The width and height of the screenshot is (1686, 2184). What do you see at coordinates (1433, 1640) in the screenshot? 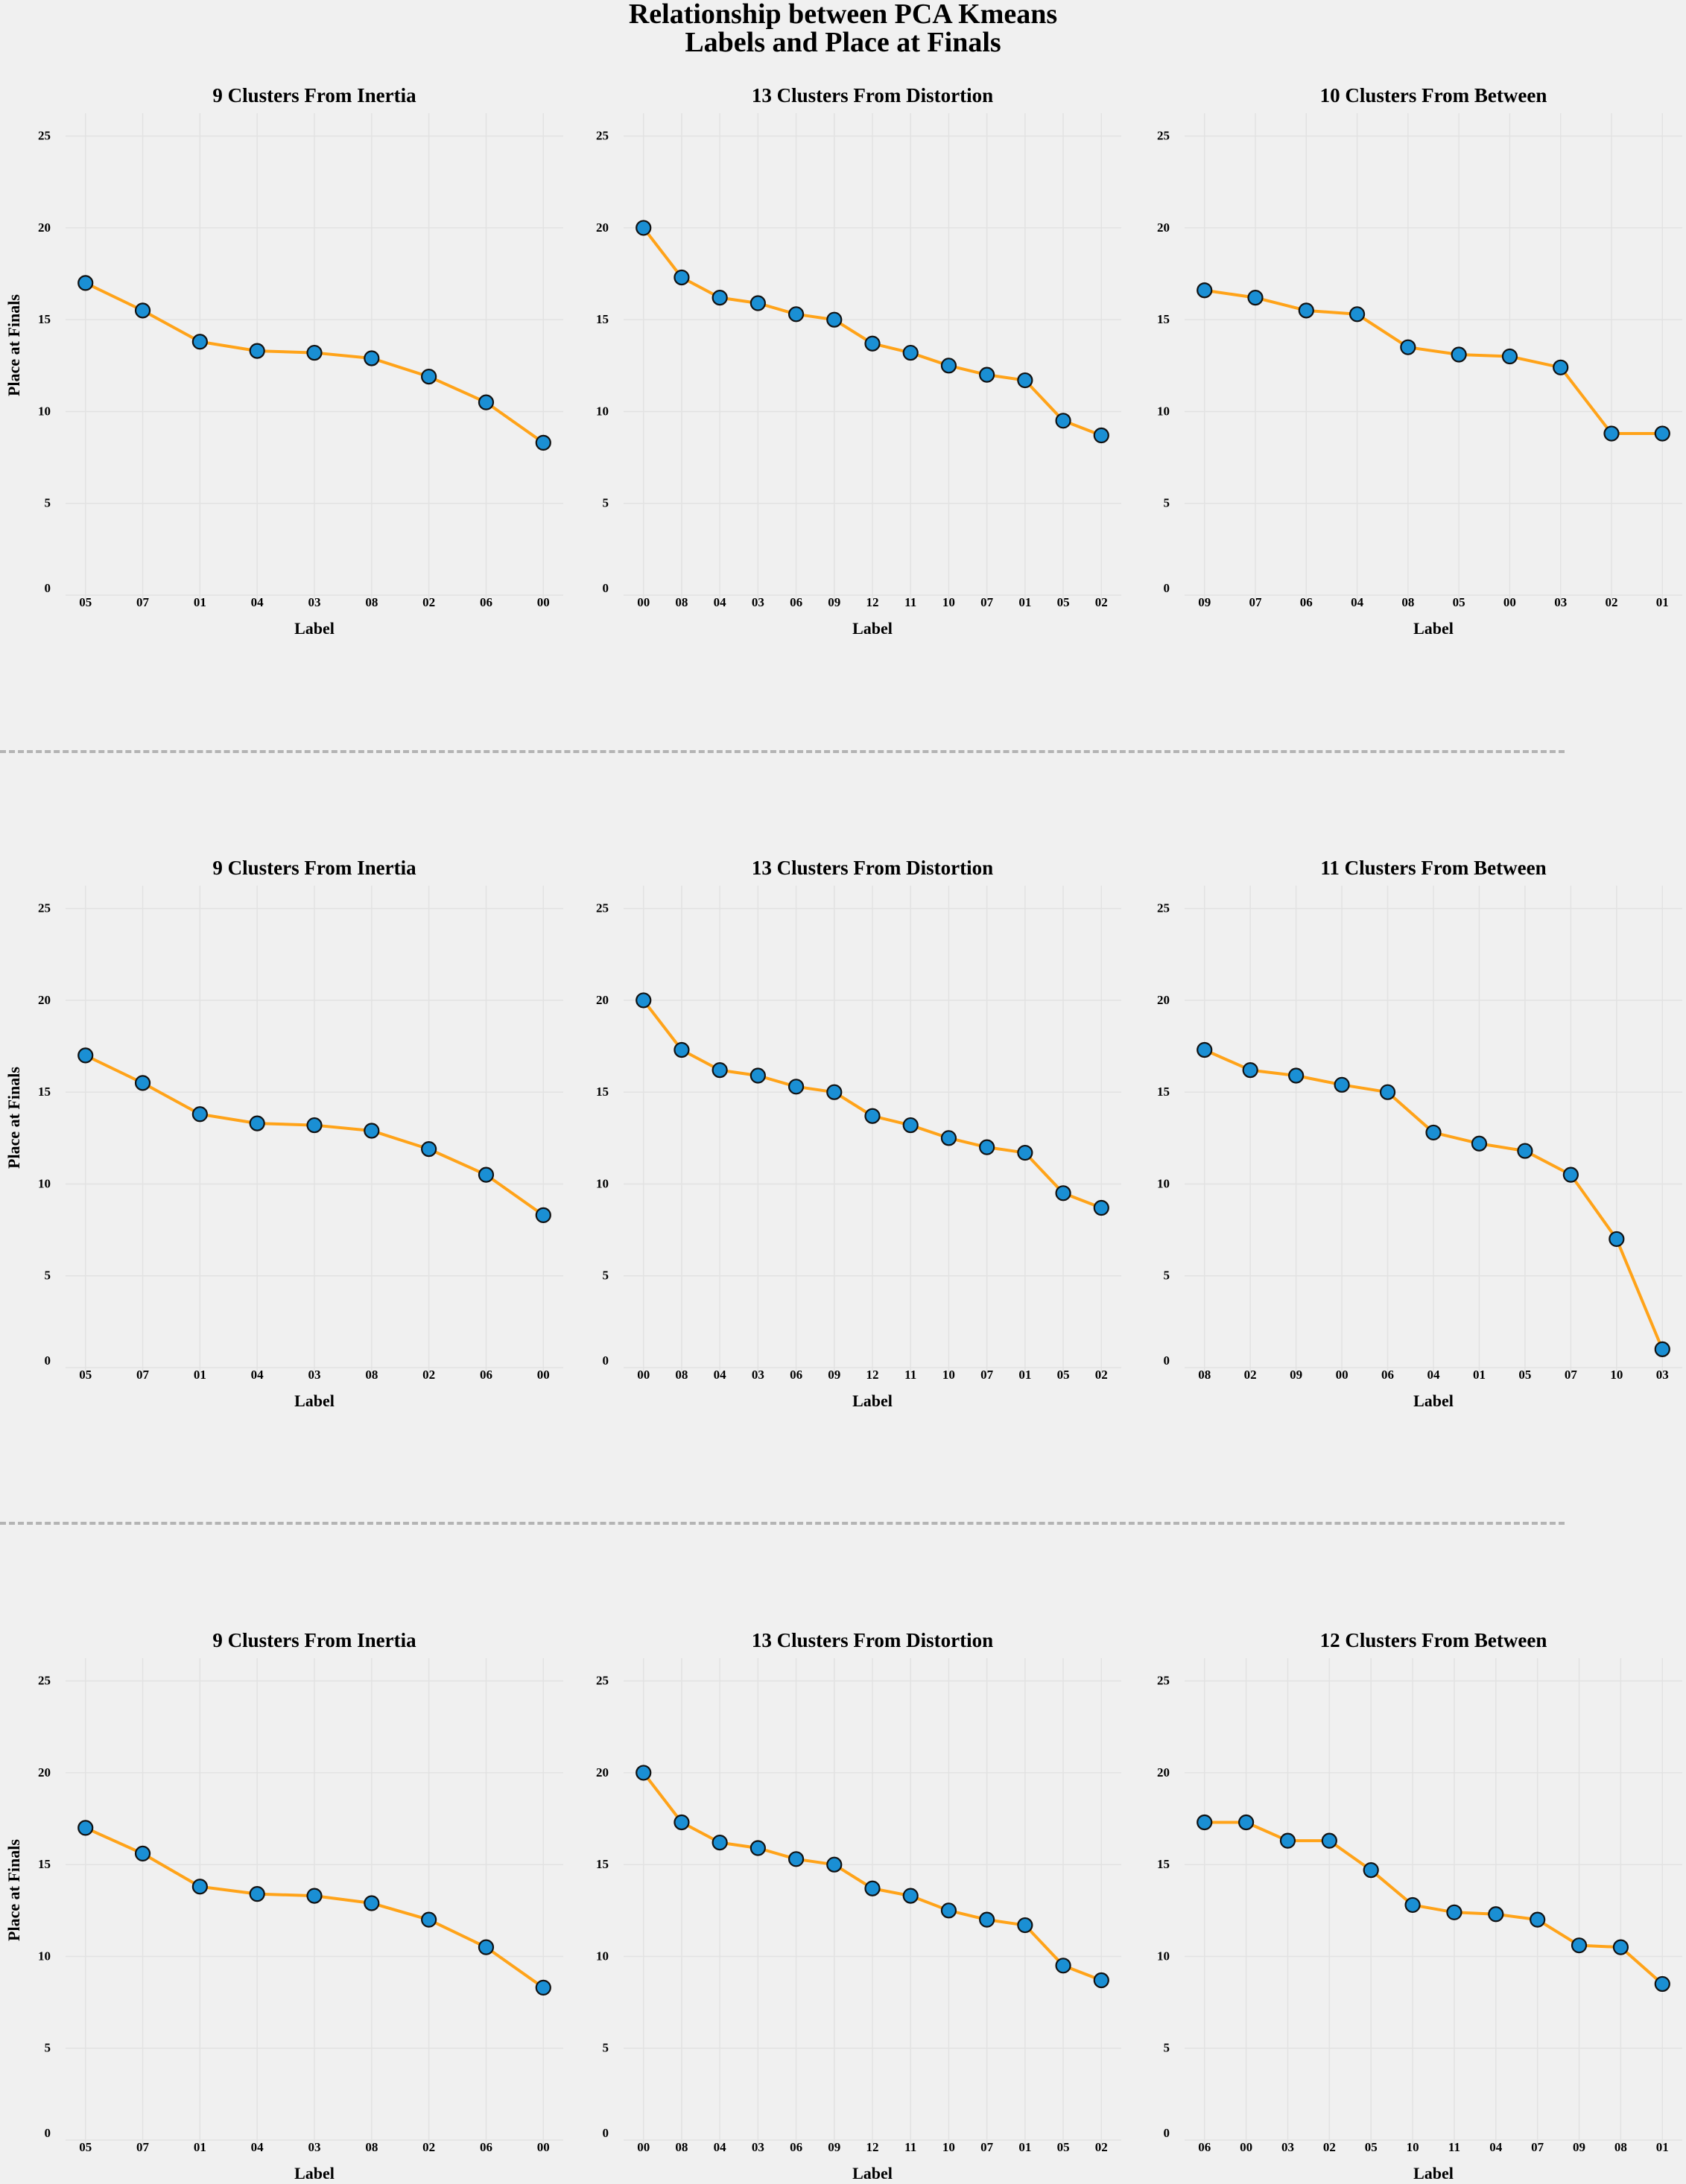
I see `chart-title: 12 Clusters From Between` at bounding box center [1433, 1640].